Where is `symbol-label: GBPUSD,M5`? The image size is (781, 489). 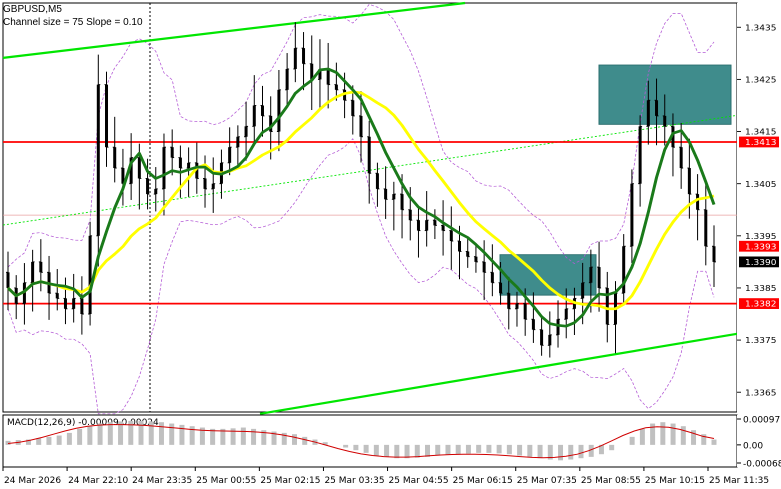 symbol-label: GBPUSD,M5 is located at coordinates (32, 9).